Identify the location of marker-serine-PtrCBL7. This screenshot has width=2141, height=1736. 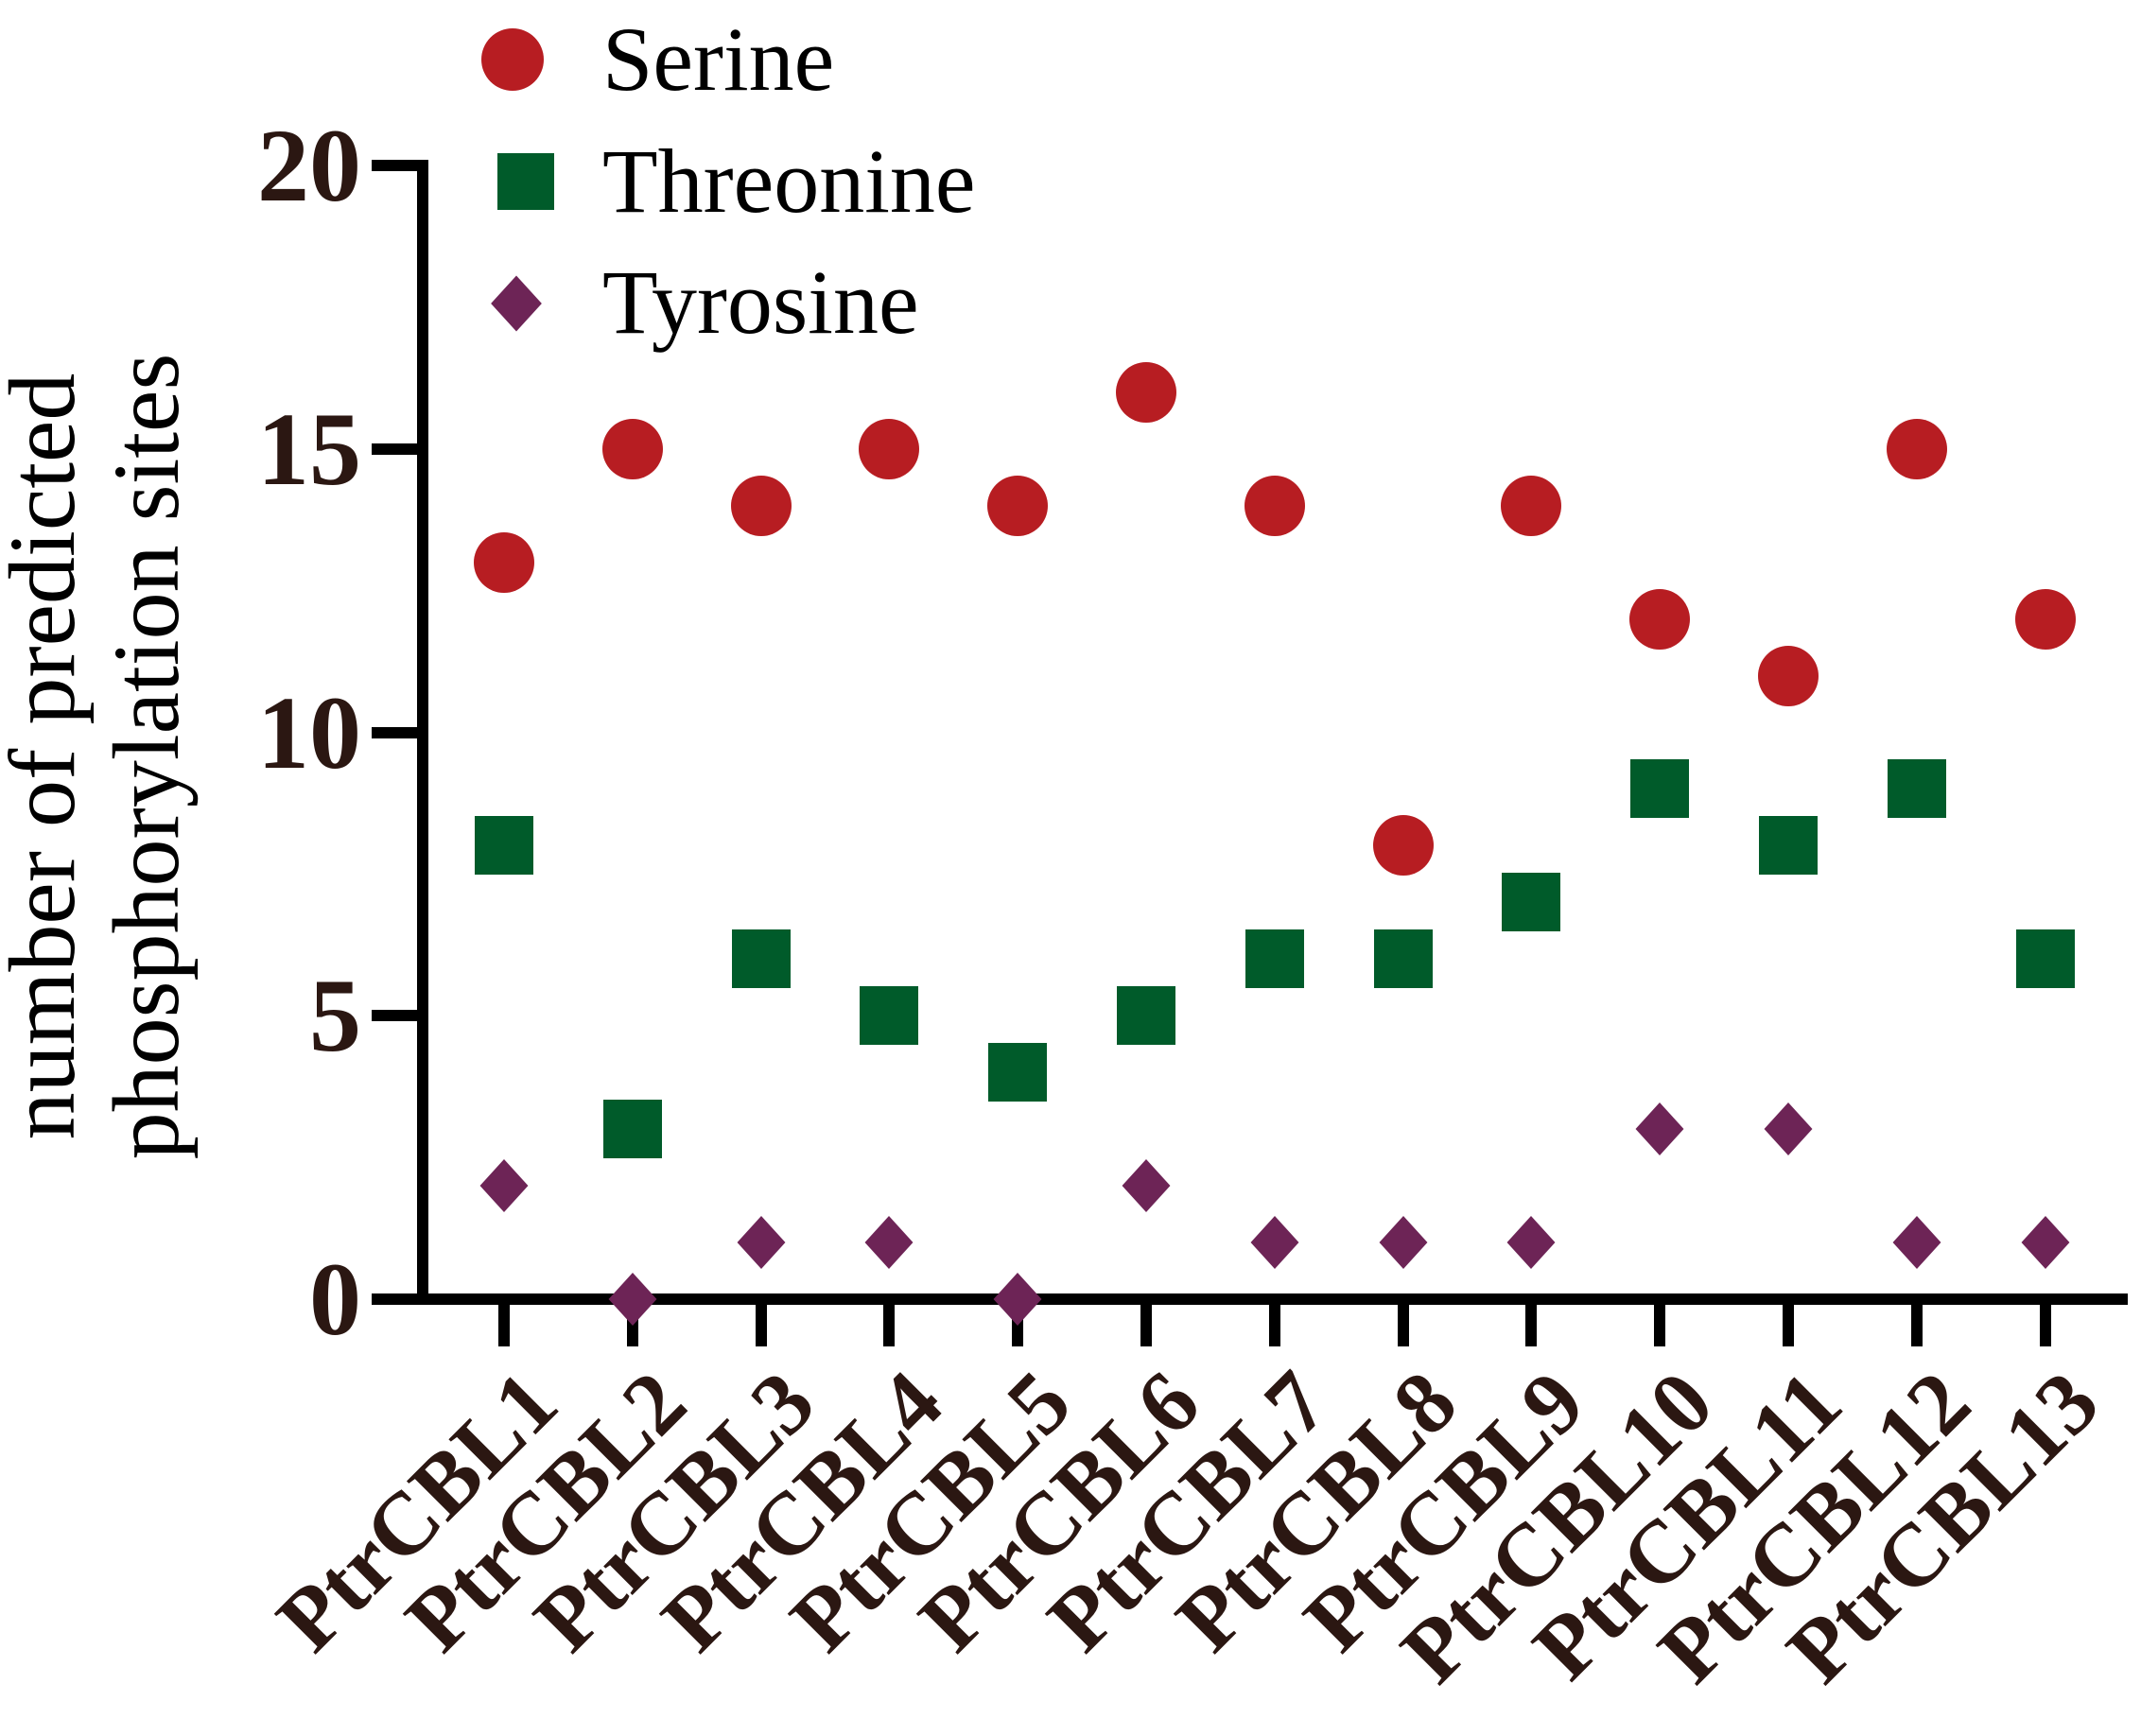
(1274, 505).